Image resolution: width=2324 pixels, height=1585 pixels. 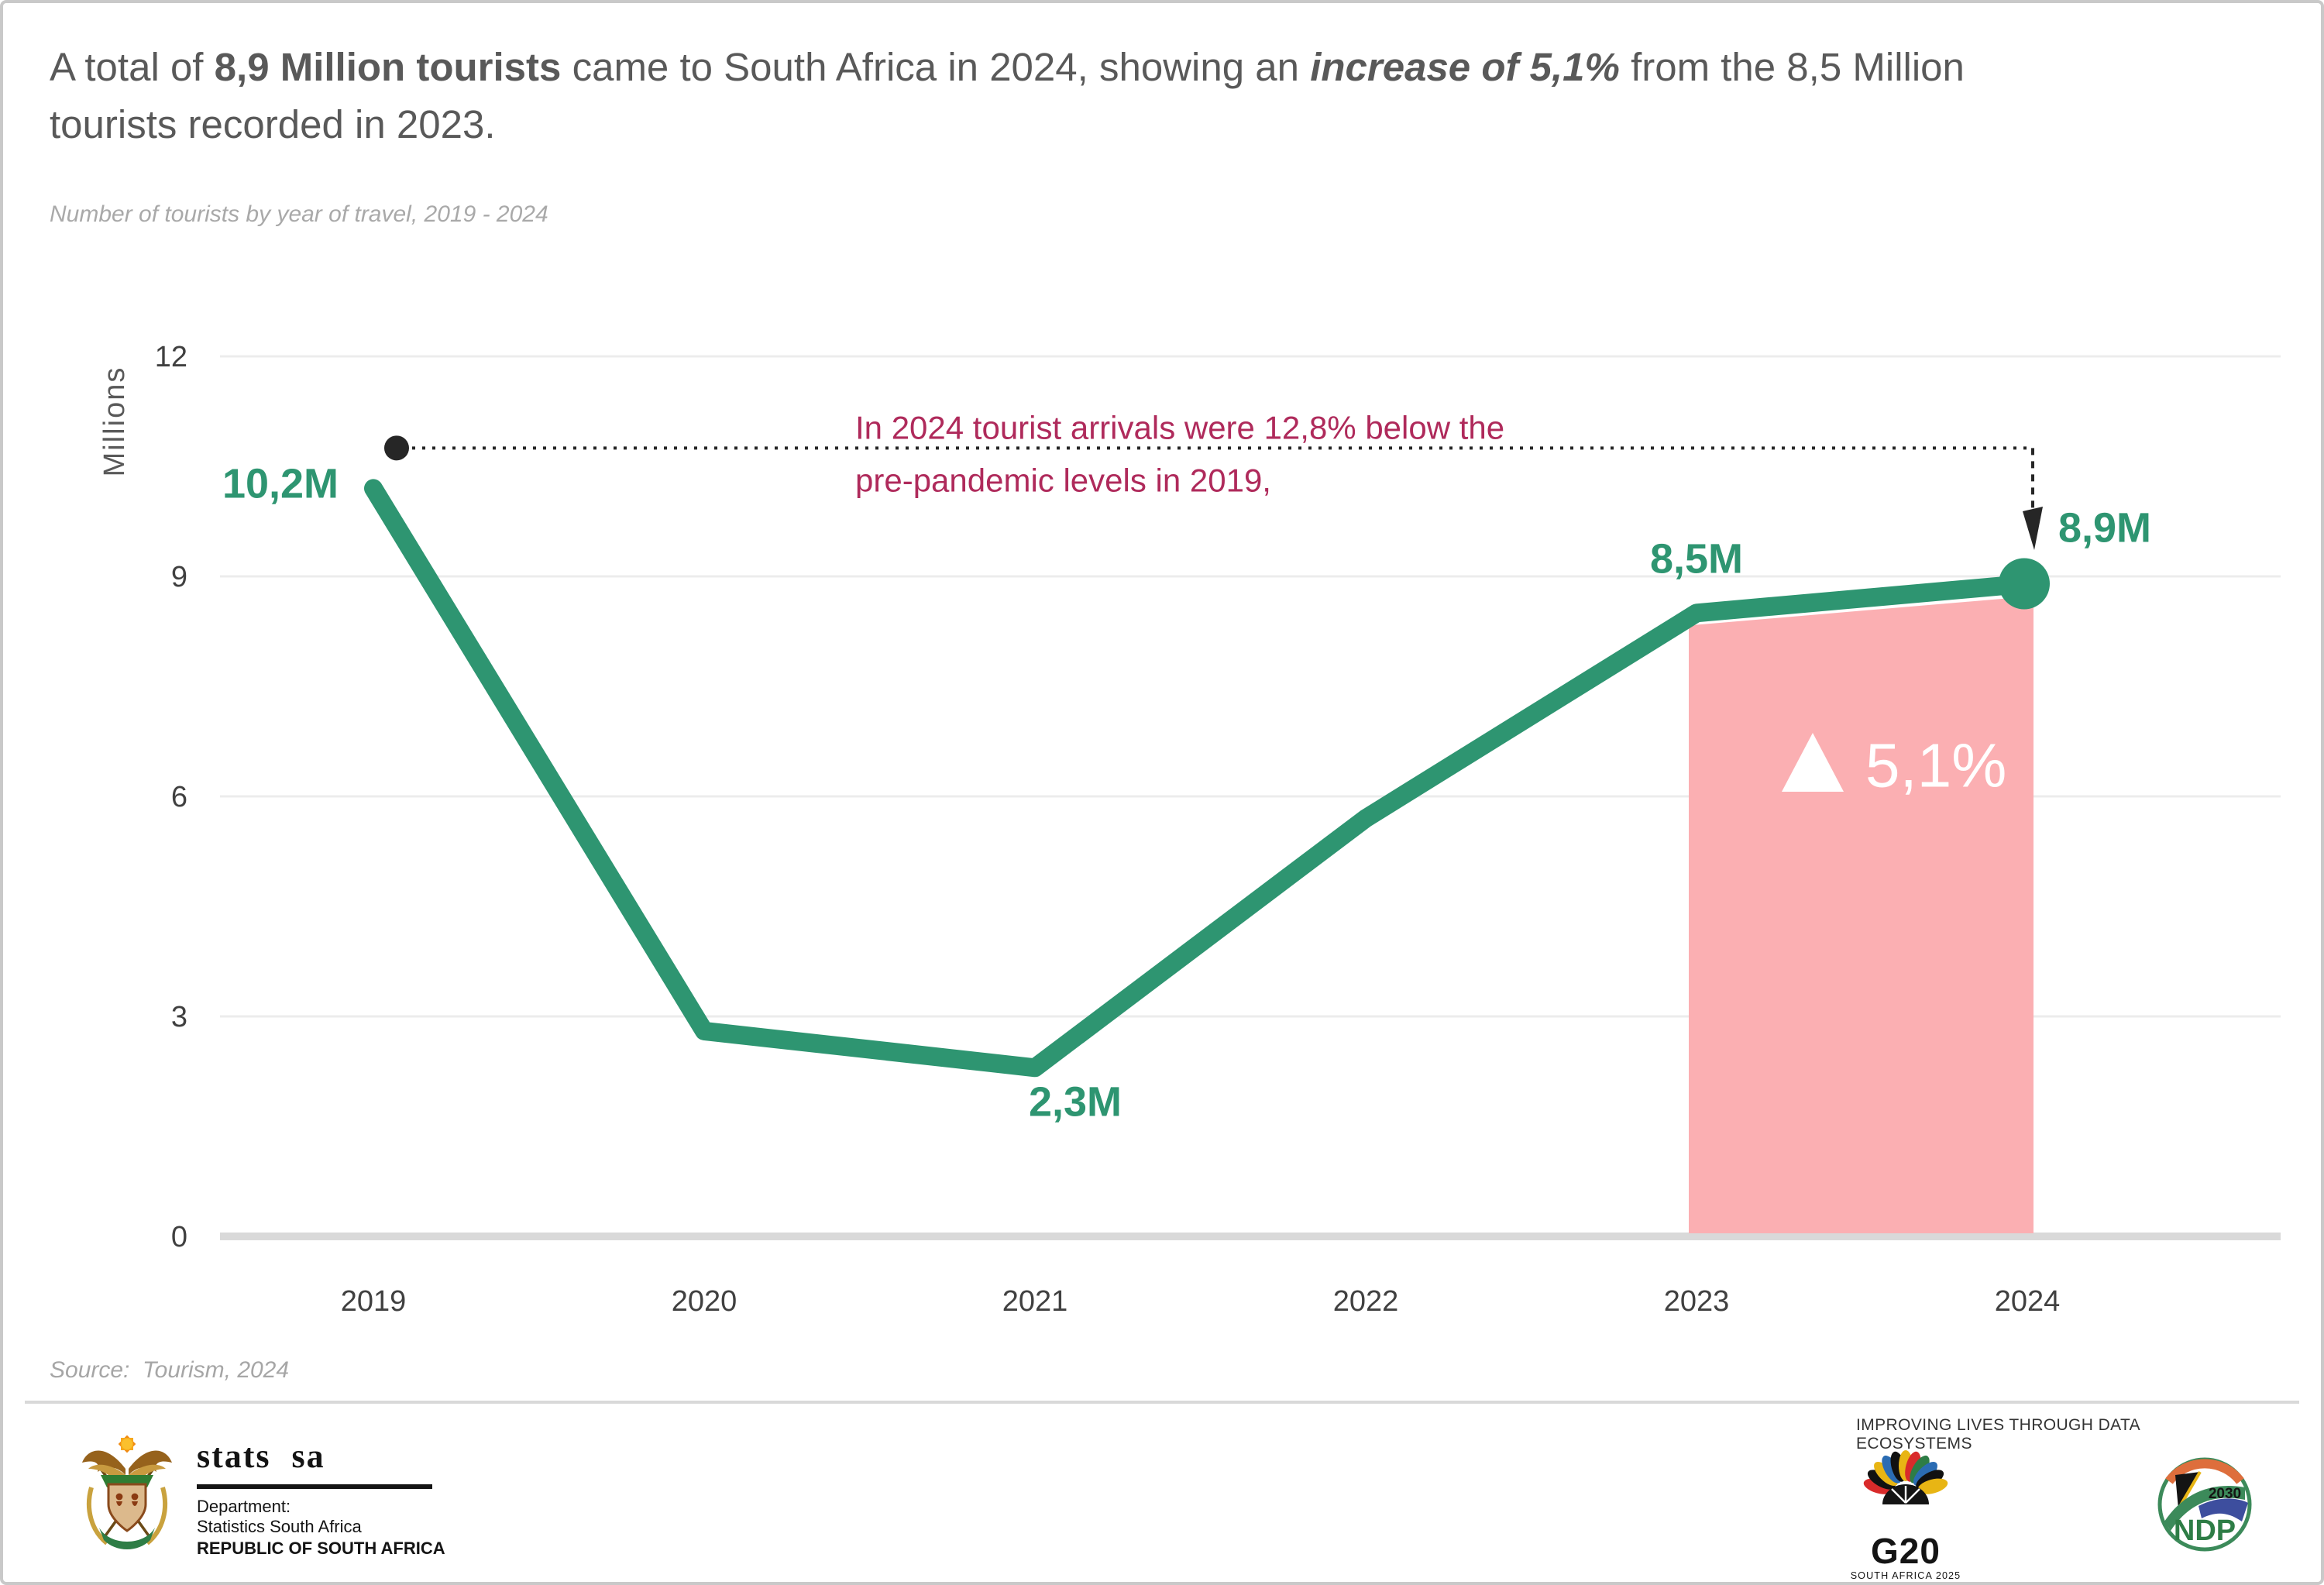 I want to click on stats-sa-logotype: stats sa, so click(x=261, y=1455).